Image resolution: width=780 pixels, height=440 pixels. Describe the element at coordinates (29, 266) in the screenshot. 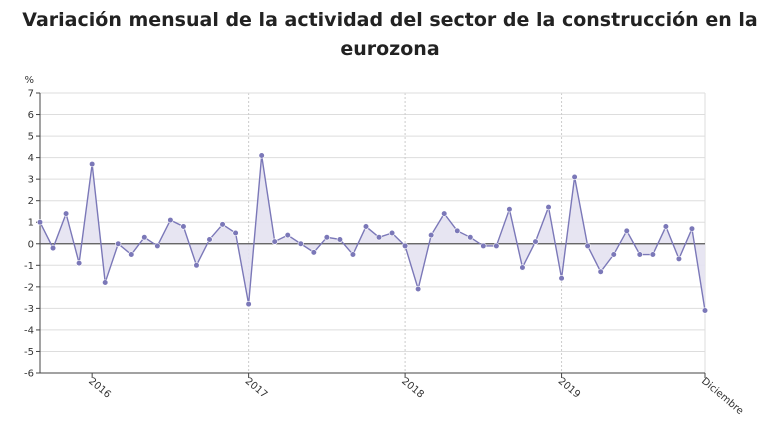

I see `y-tick-label: -1` at that location.